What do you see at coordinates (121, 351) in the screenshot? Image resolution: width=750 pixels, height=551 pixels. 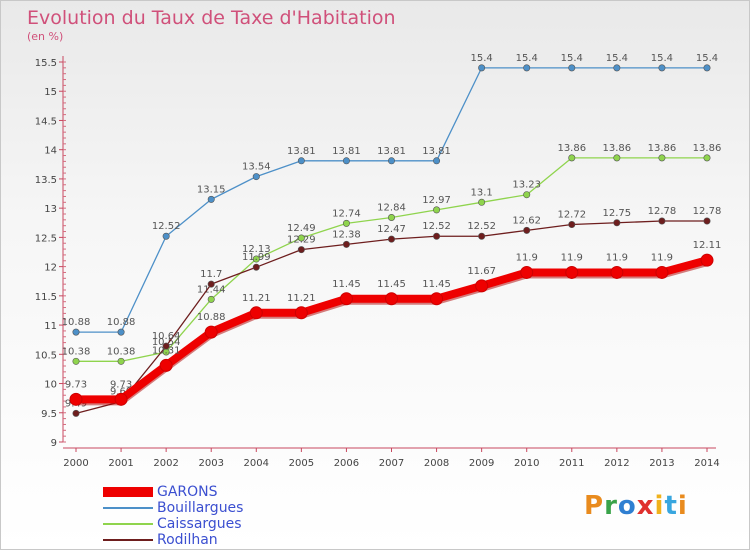 I see `data-label: 10.38` at bounding box center [121, 351].